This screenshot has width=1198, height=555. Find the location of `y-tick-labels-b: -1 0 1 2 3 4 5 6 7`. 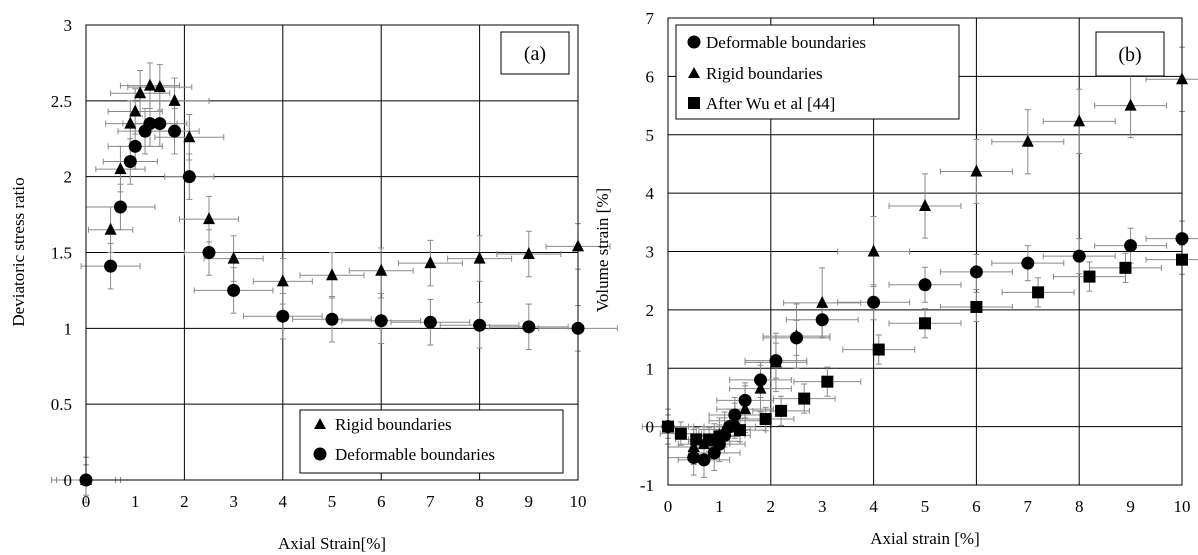

y-tick-labels-b: -1 0 1 2 3 4 5 6 7 is located at coordinates (647, 252).